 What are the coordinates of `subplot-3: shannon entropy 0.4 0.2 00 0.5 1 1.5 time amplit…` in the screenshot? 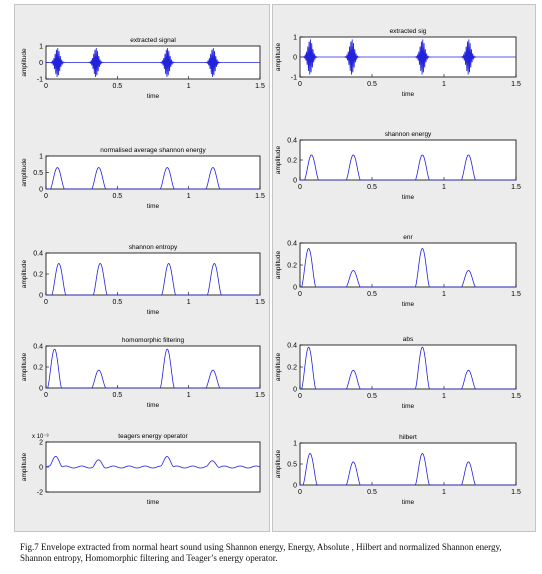 It's located at (143, 280).